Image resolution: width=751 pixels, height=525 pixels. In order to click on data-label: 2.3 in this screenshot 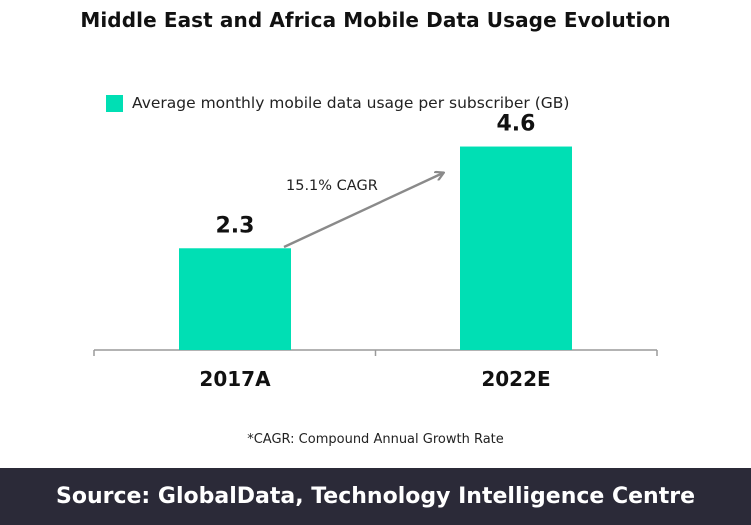, I will do `click(235, 225)`.